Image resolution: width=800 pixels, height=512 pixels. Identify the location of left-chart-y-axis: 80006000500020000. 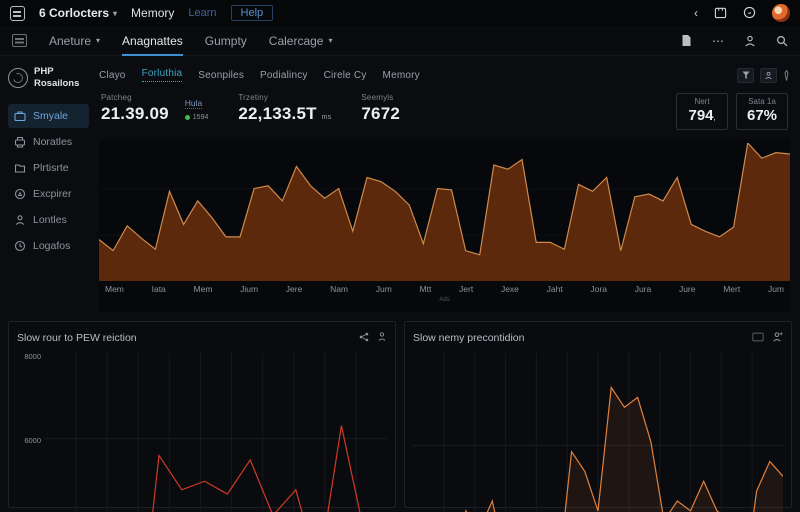
(31, 432).